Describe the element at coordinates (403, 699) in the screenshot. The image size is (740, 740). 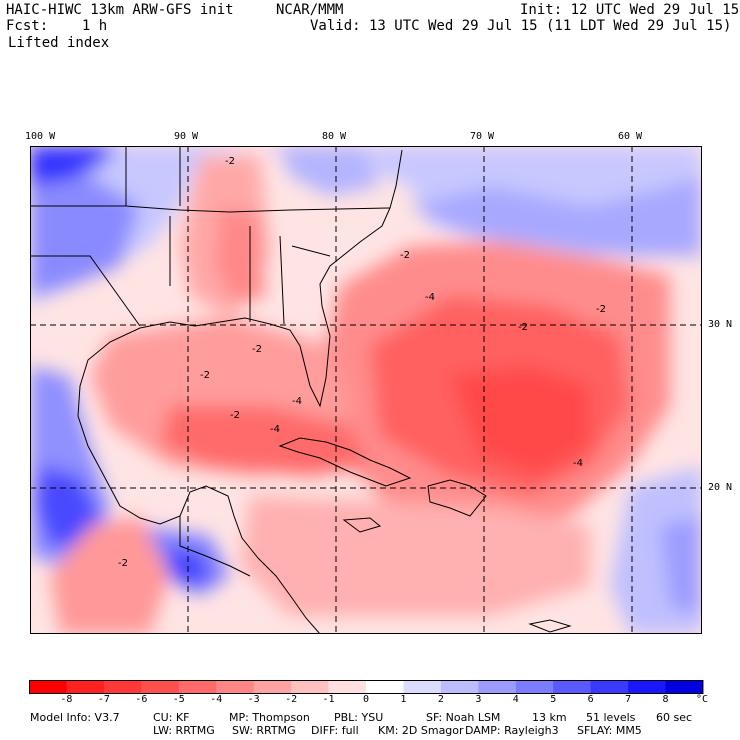
I see `colorbar-tick-label: 1` at that location.